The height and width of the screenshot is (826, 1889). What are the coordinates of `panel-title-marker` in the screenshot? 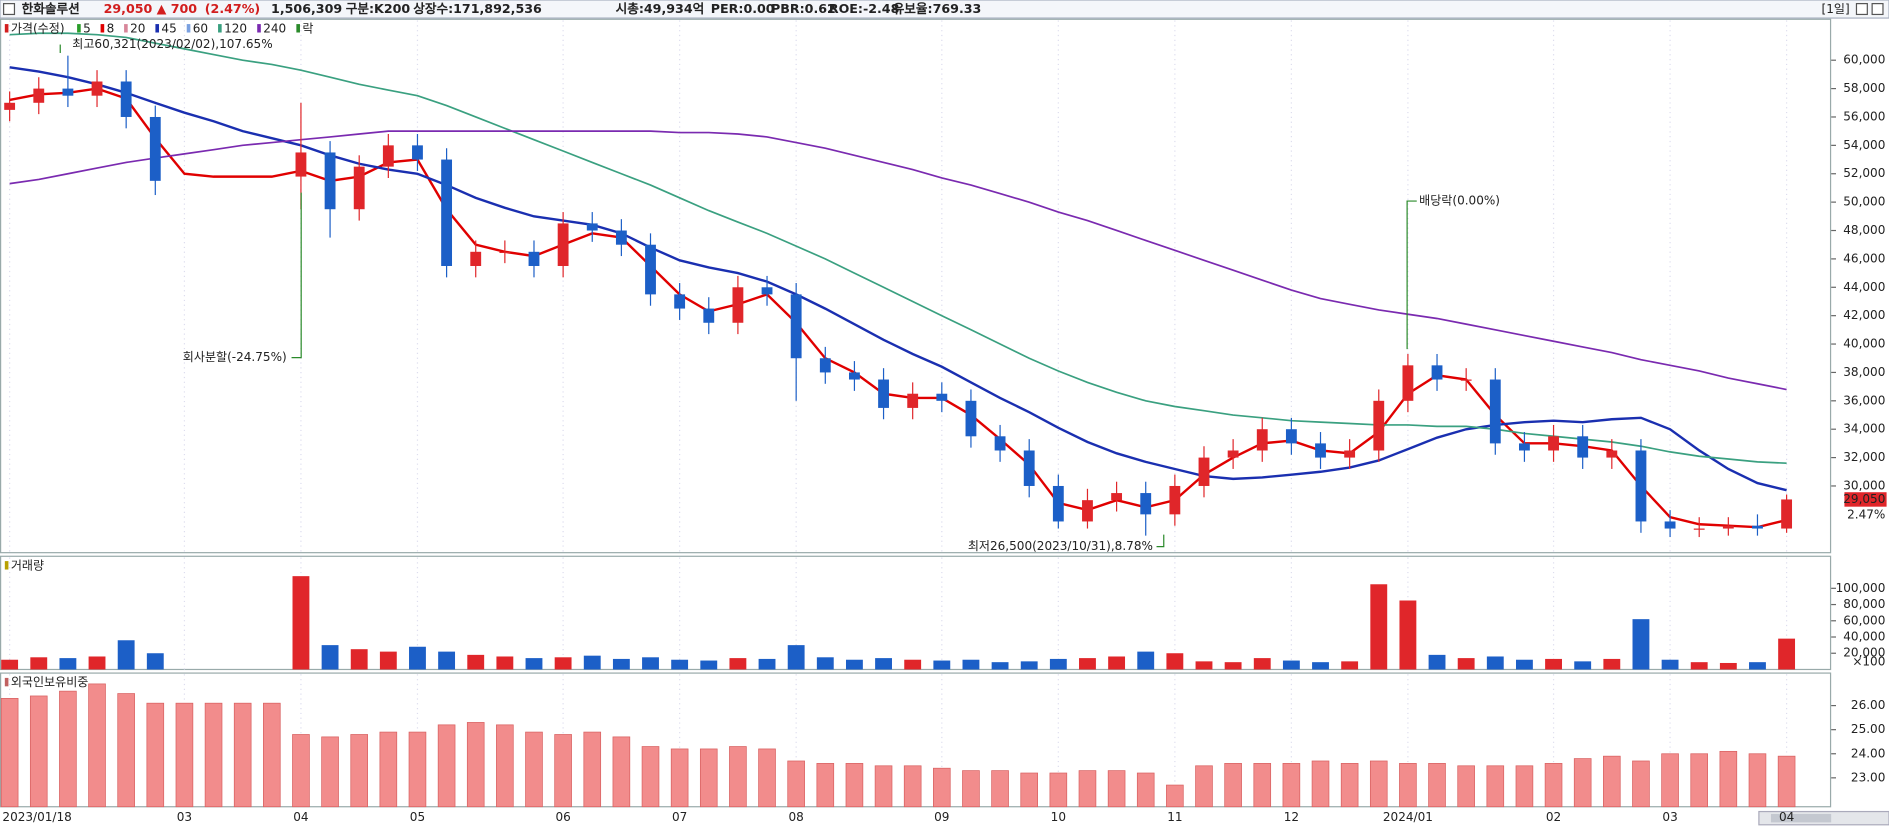 It's located at (6, 682).